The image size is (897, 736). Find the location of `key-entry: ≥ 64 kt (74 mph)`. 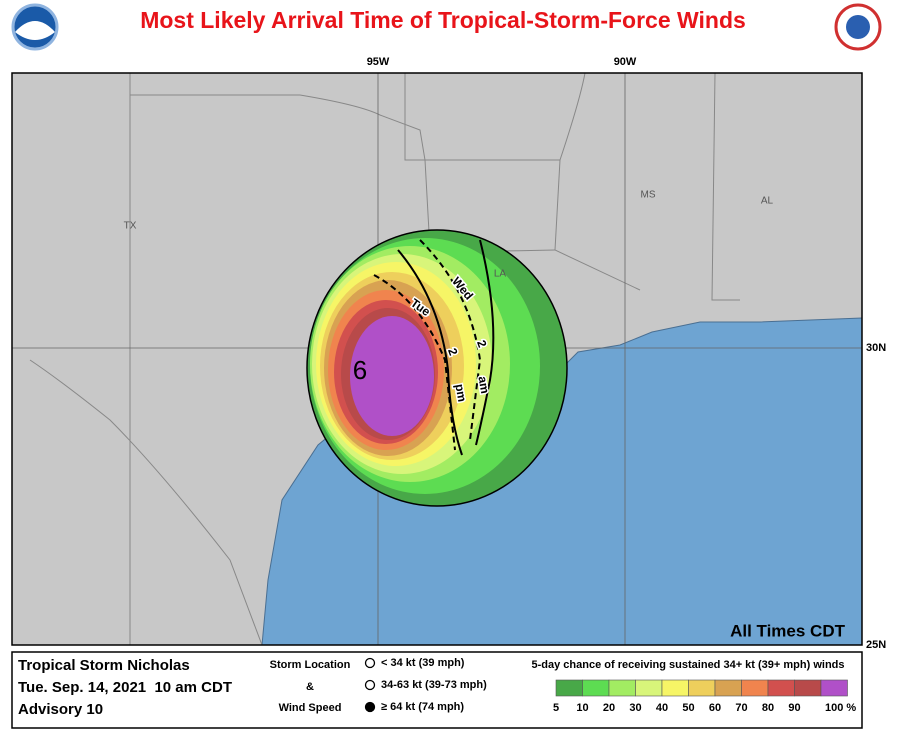

key-entry: ≥ 64 kt (74 mph) is located at coordinates (422, 707).